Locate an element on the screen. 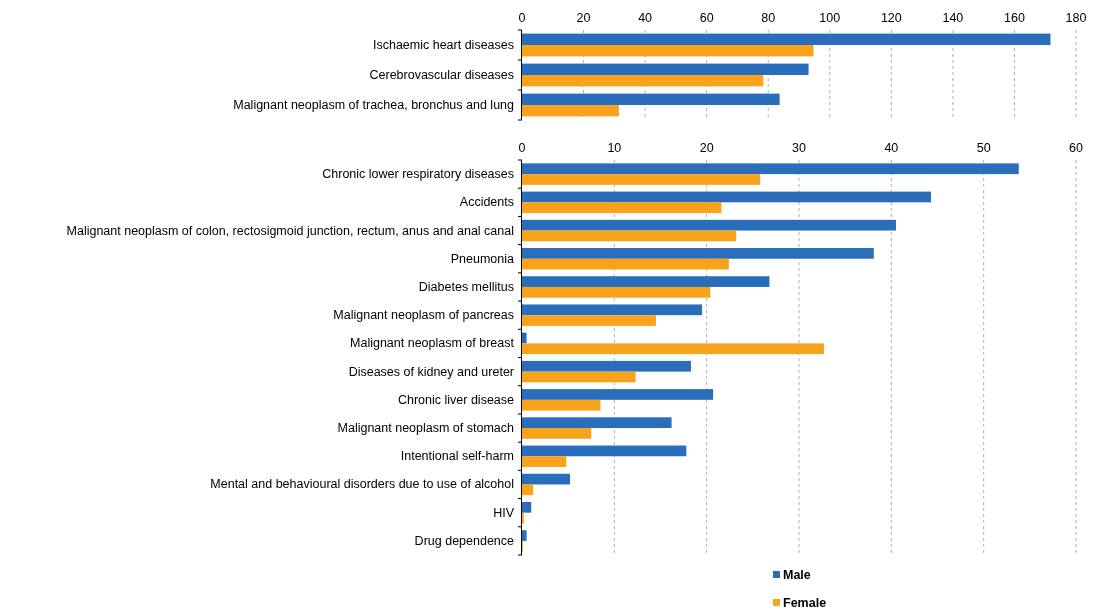 Image resolution: width=1099 pixels, height=616 pixels. y-tick-label: Malignant neoplasm of breast is located at coordinates (432, 343).